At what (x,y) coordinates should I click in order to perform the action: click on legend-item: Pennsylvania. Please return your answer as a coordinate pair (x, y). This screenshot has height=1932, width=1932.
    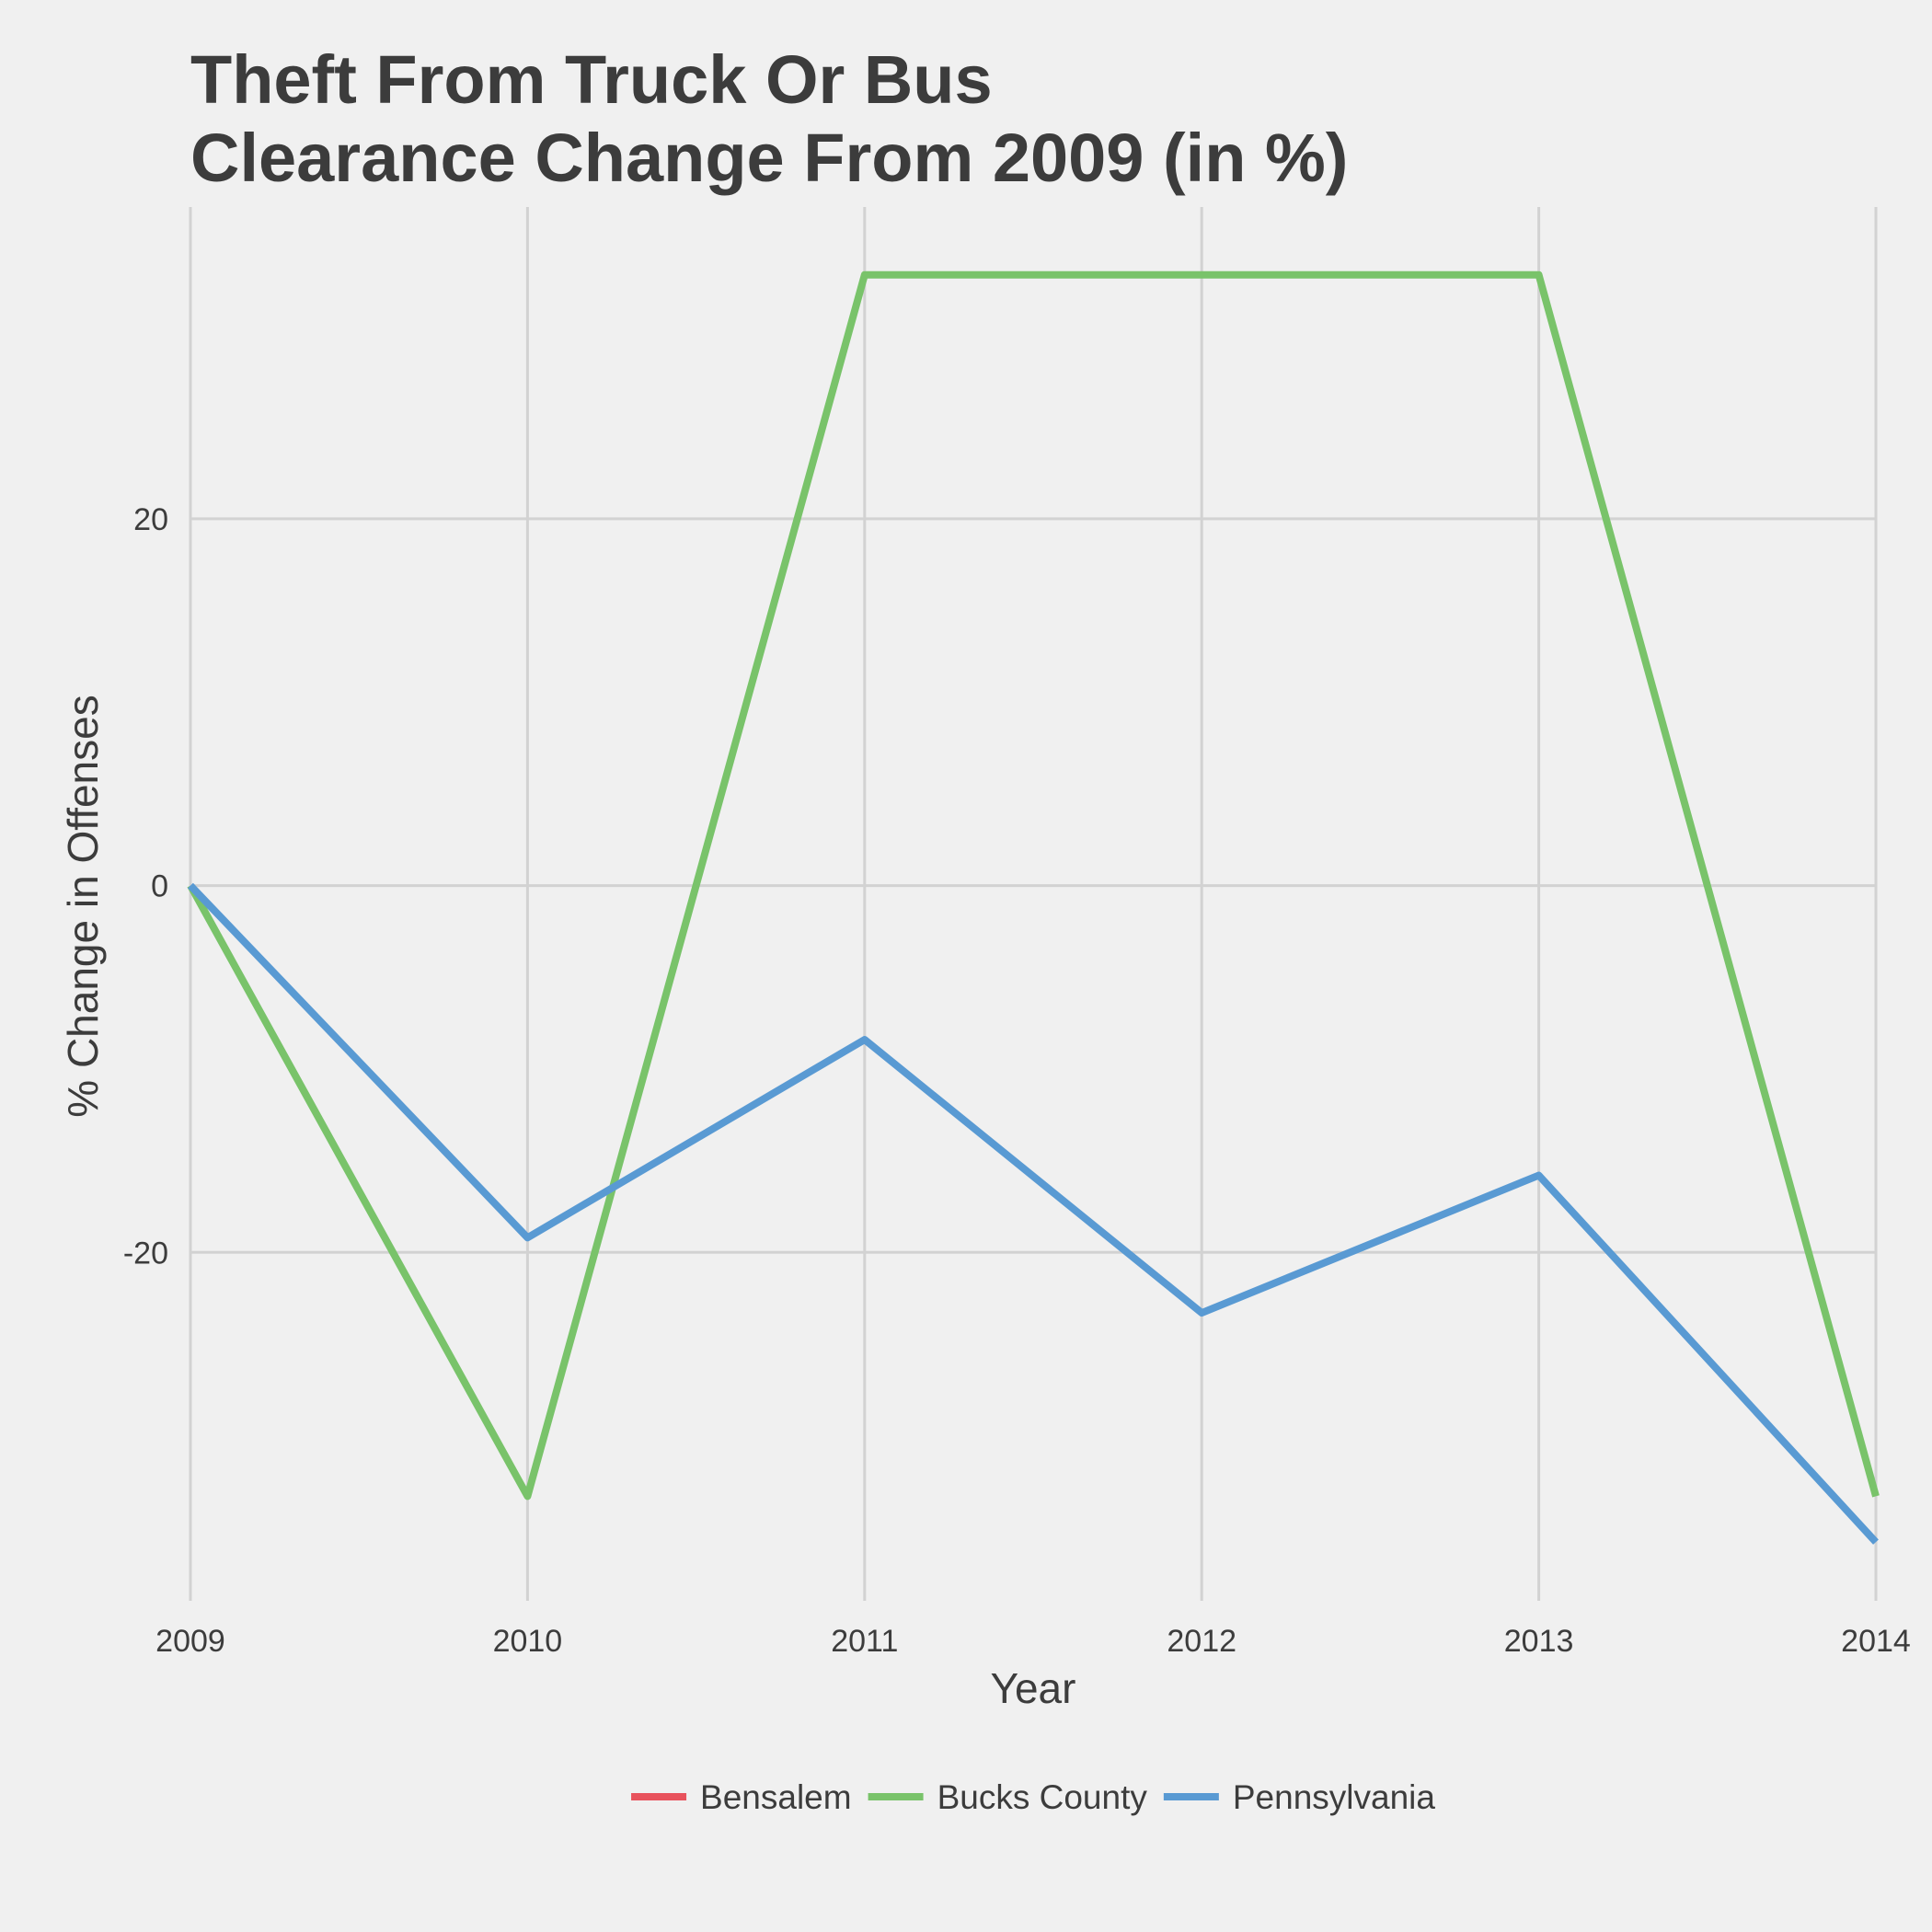
    Looking at the image, I should click on (1299, 1797).